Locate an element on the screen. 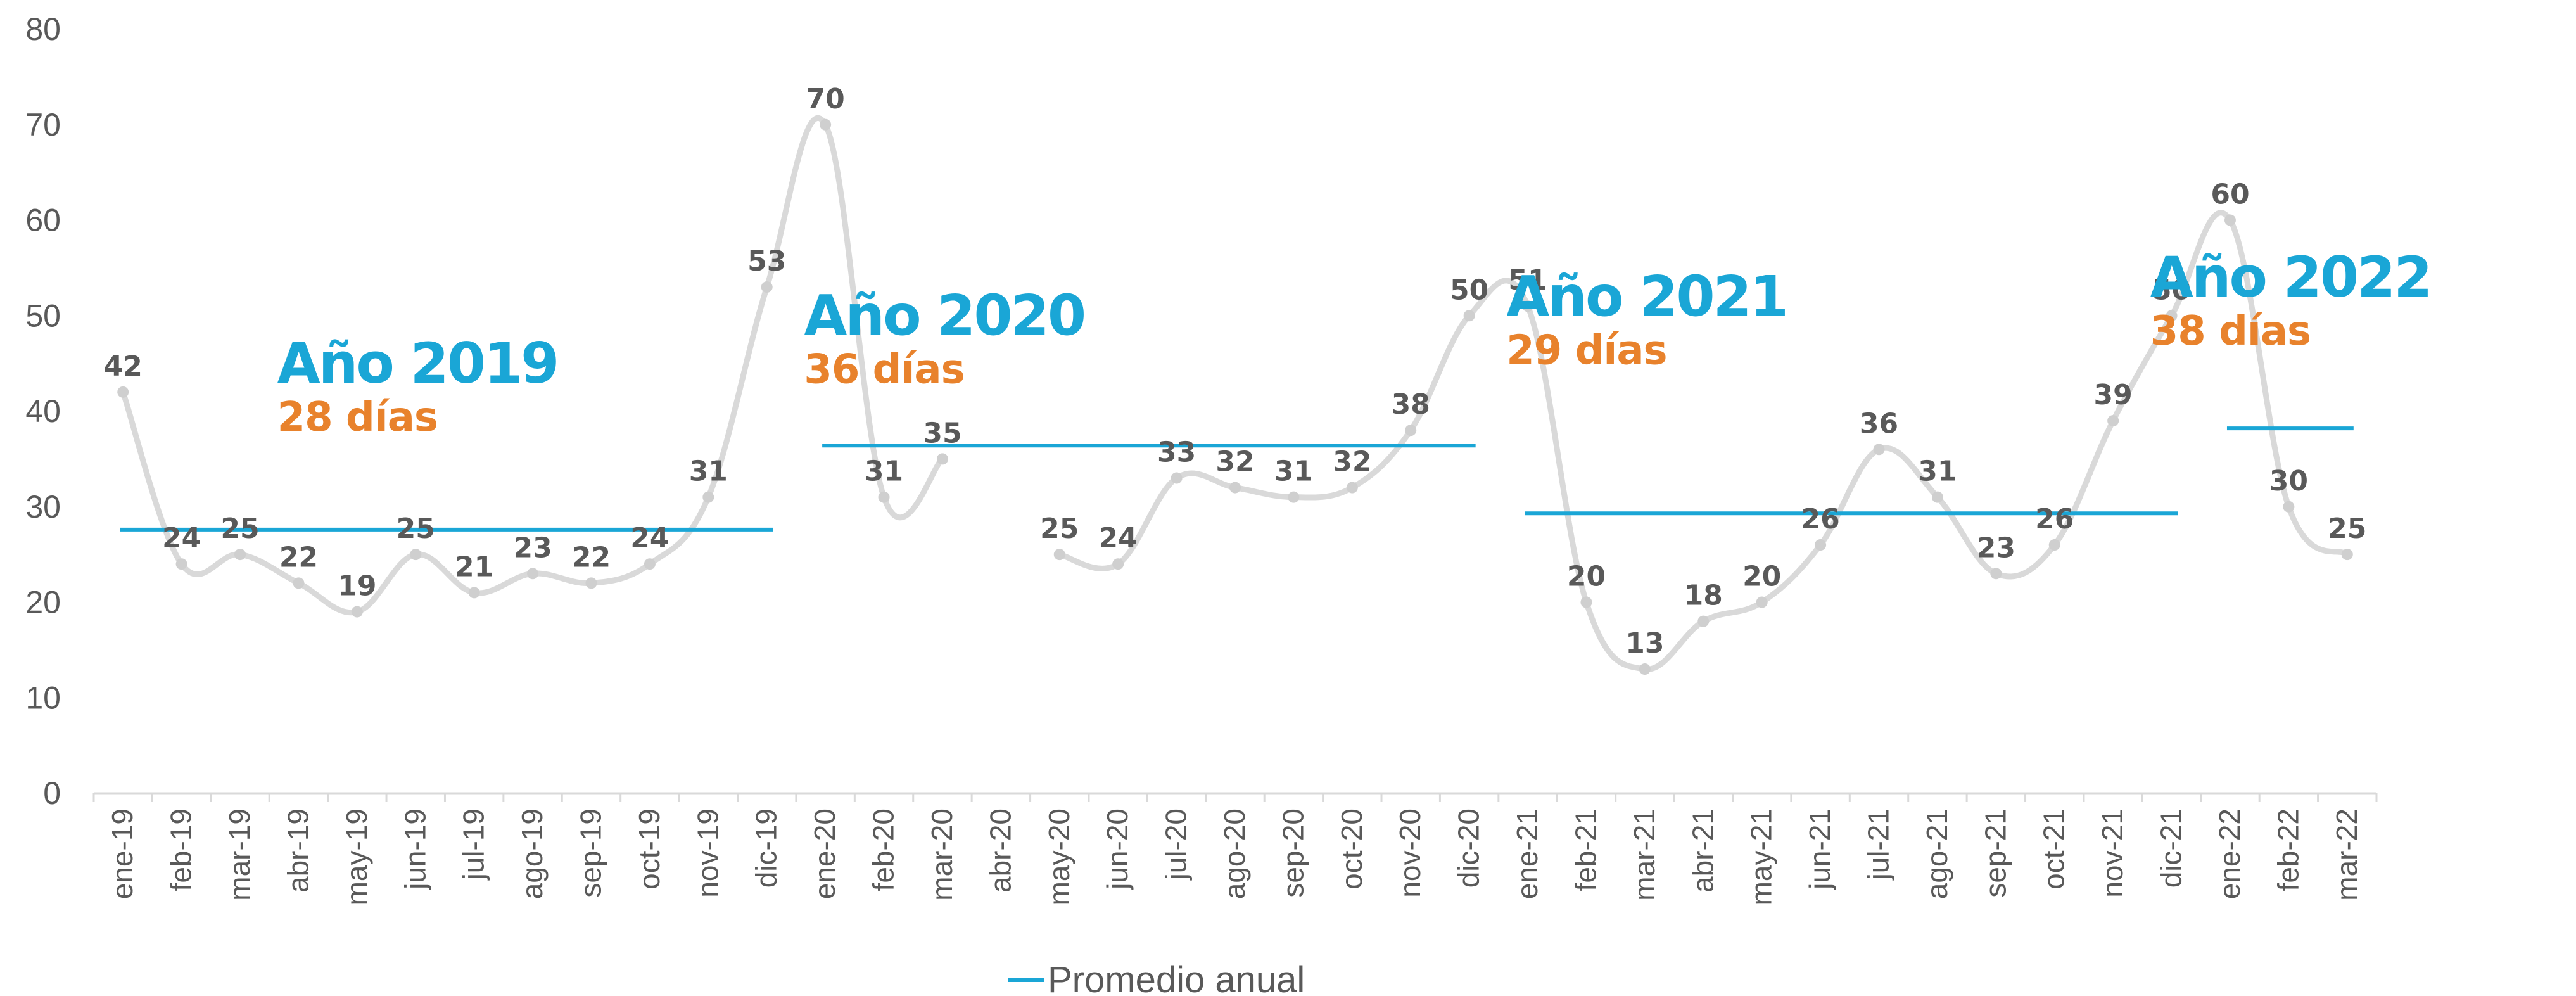 The width and height of the screenshot is (2576, 996). year-annotation-title: Año 2020 is located at coordinates (944, 315).